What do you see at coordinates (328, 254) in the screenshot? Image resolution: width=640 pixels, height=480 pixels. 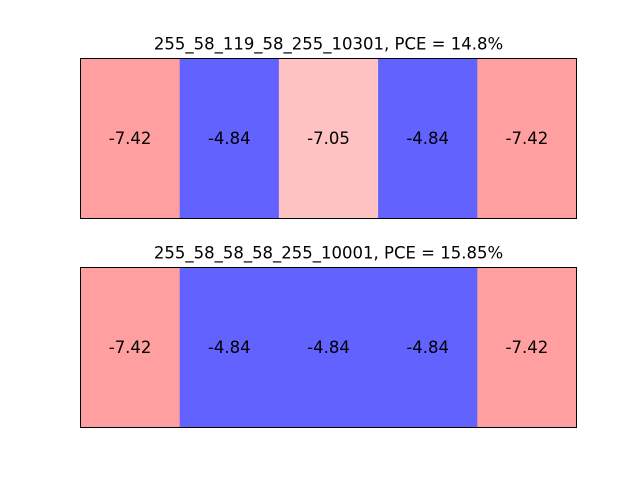 I see `panel-title: 255_58_58_58_255_10001, PCE = 15.85%` at bounding box center [328, 254].